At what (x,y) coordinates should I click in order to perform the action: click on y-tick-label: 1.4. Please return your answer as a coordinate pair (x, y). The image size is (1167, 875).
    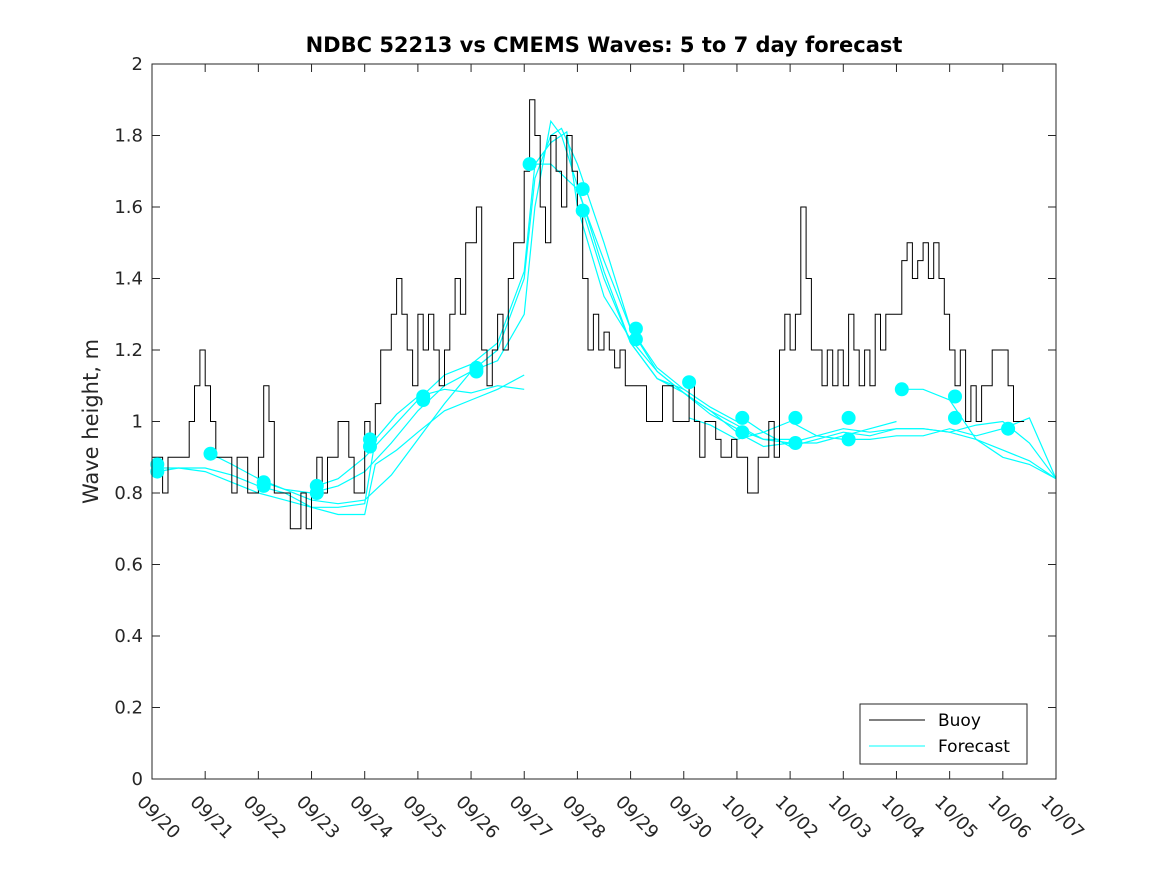
    Looking at the image, I should click on (128, 279).